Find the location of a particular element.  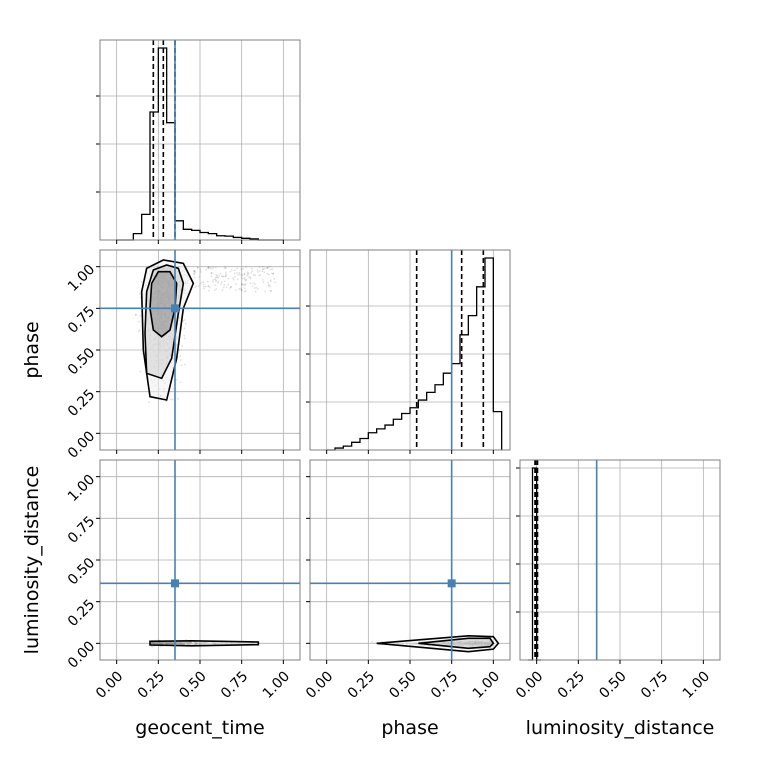

y-tick-label: 0.50 is located at coordinates (81, 571).